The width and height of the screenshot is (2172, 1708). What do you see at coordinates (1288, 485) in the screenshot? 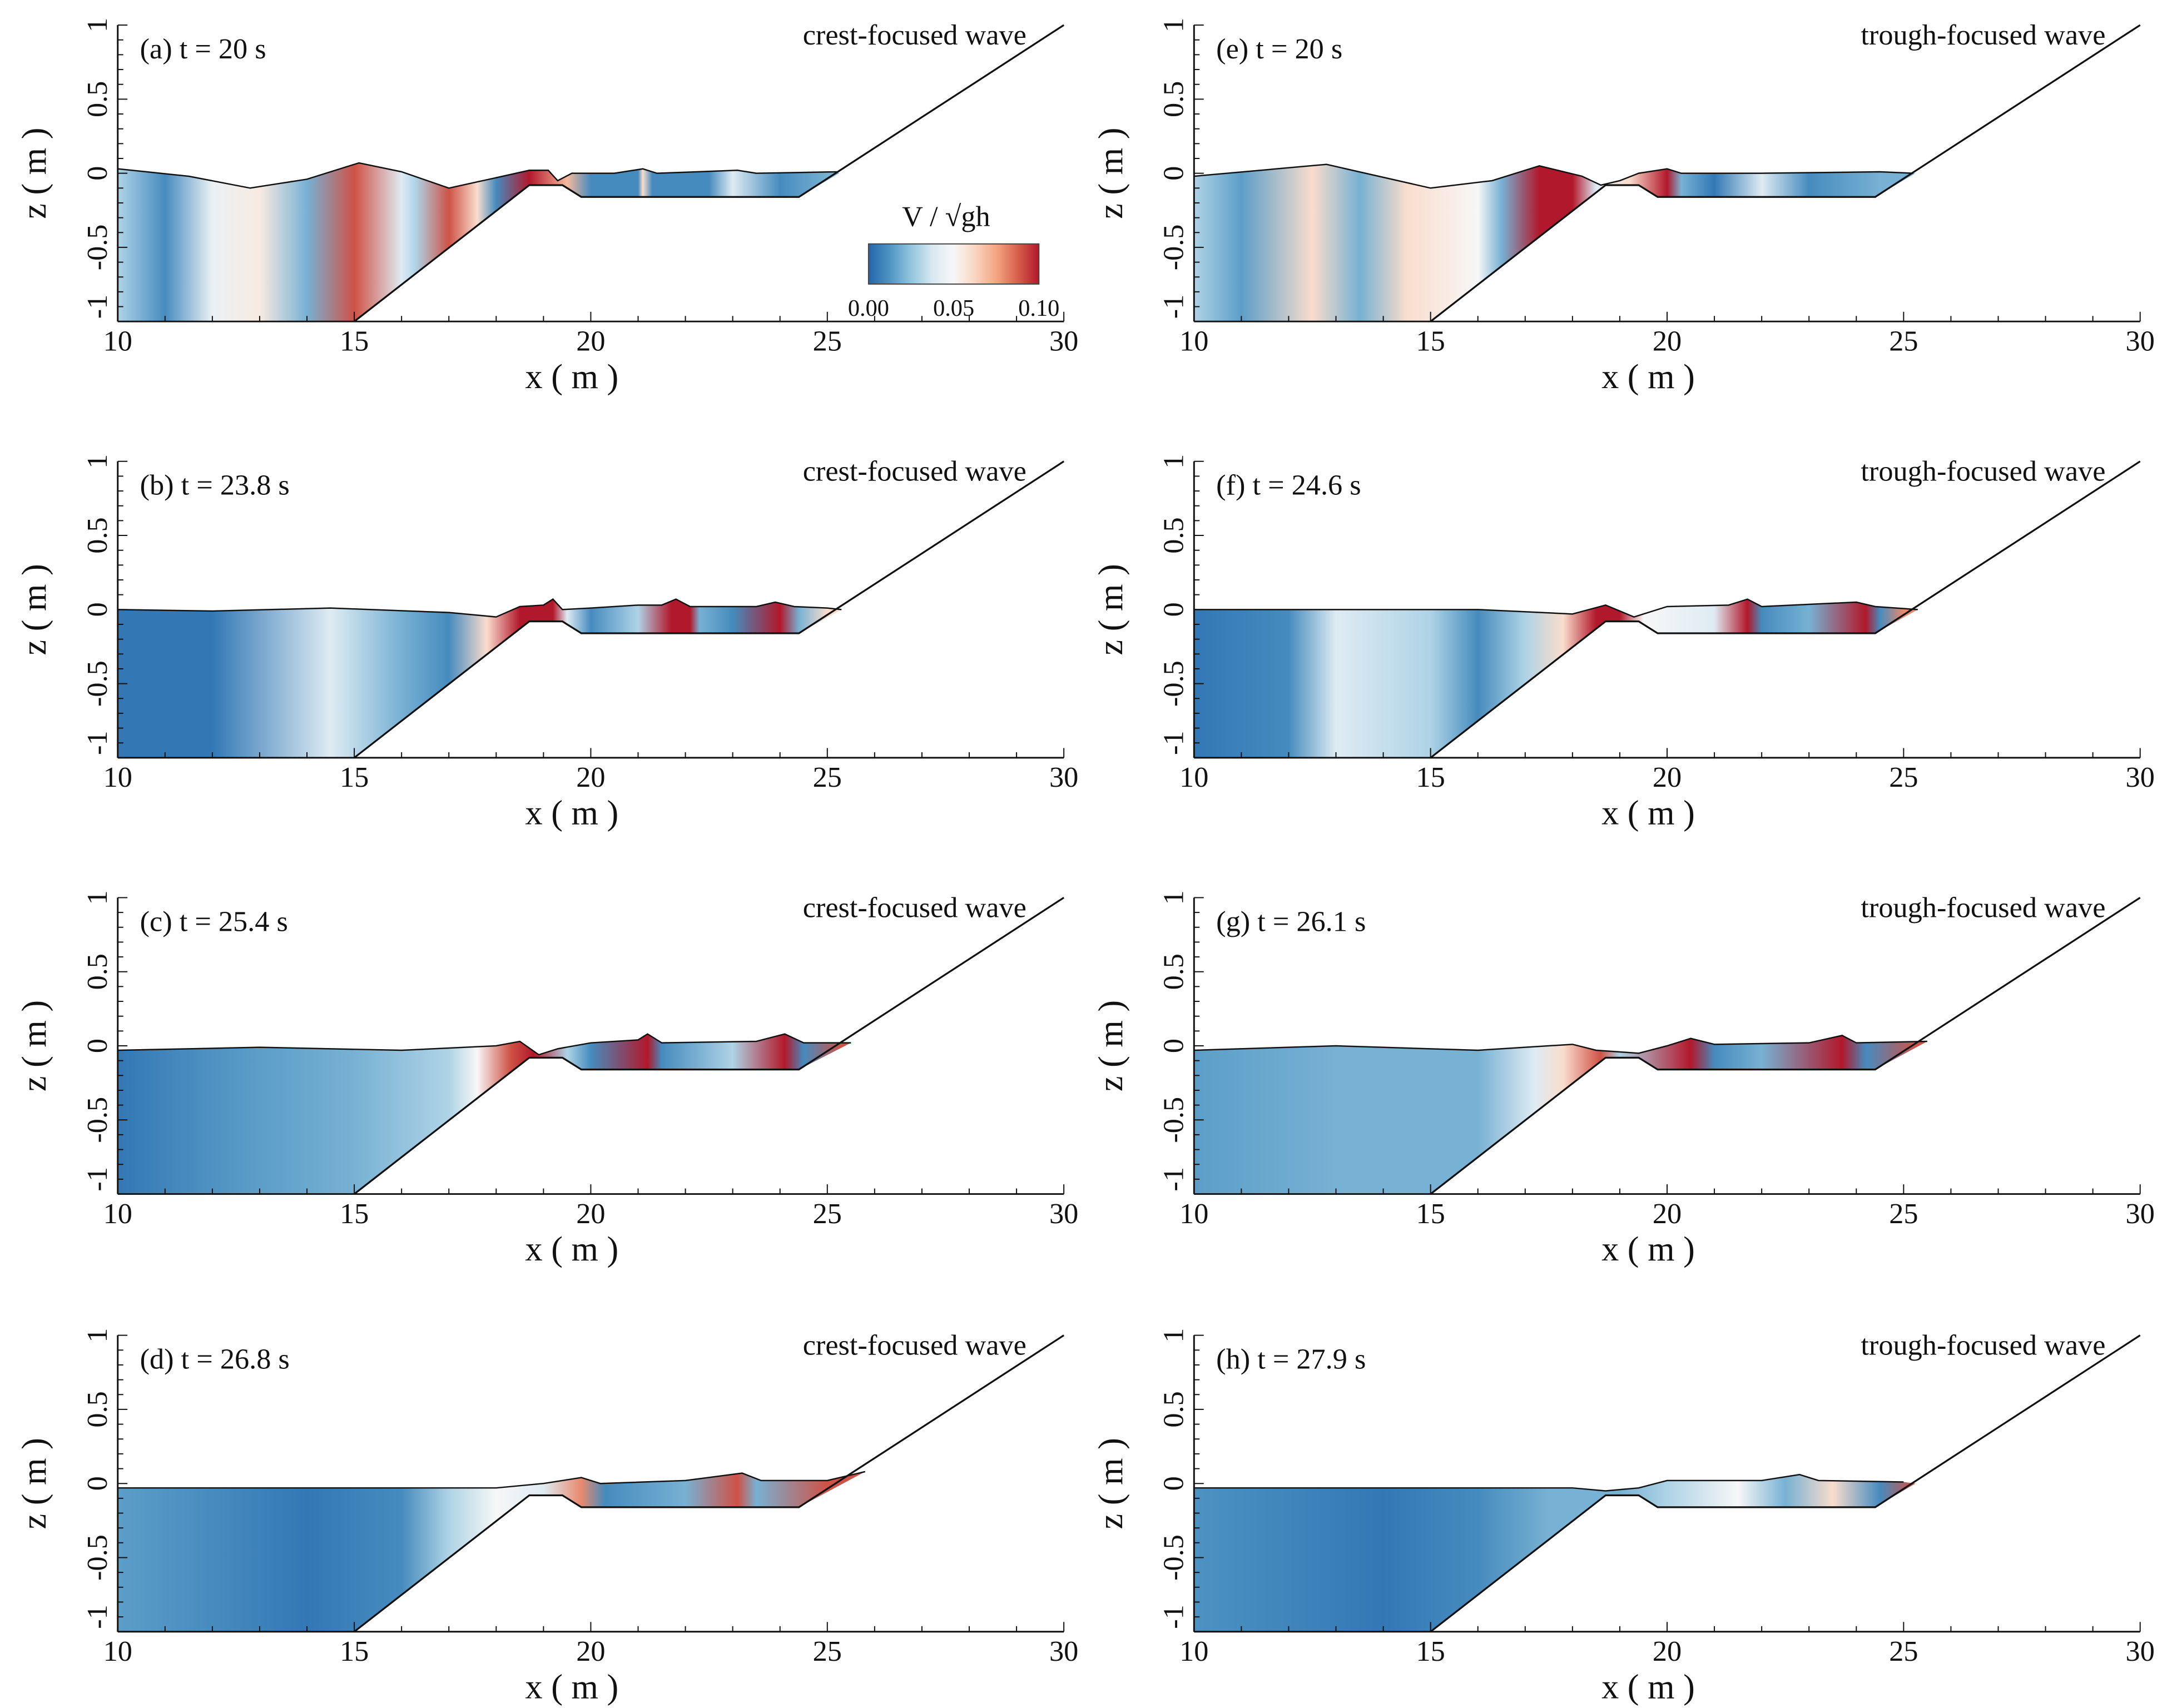
I see `panel-time-label: (f) t = 24.6 s` at bounding box center [1288, 485].